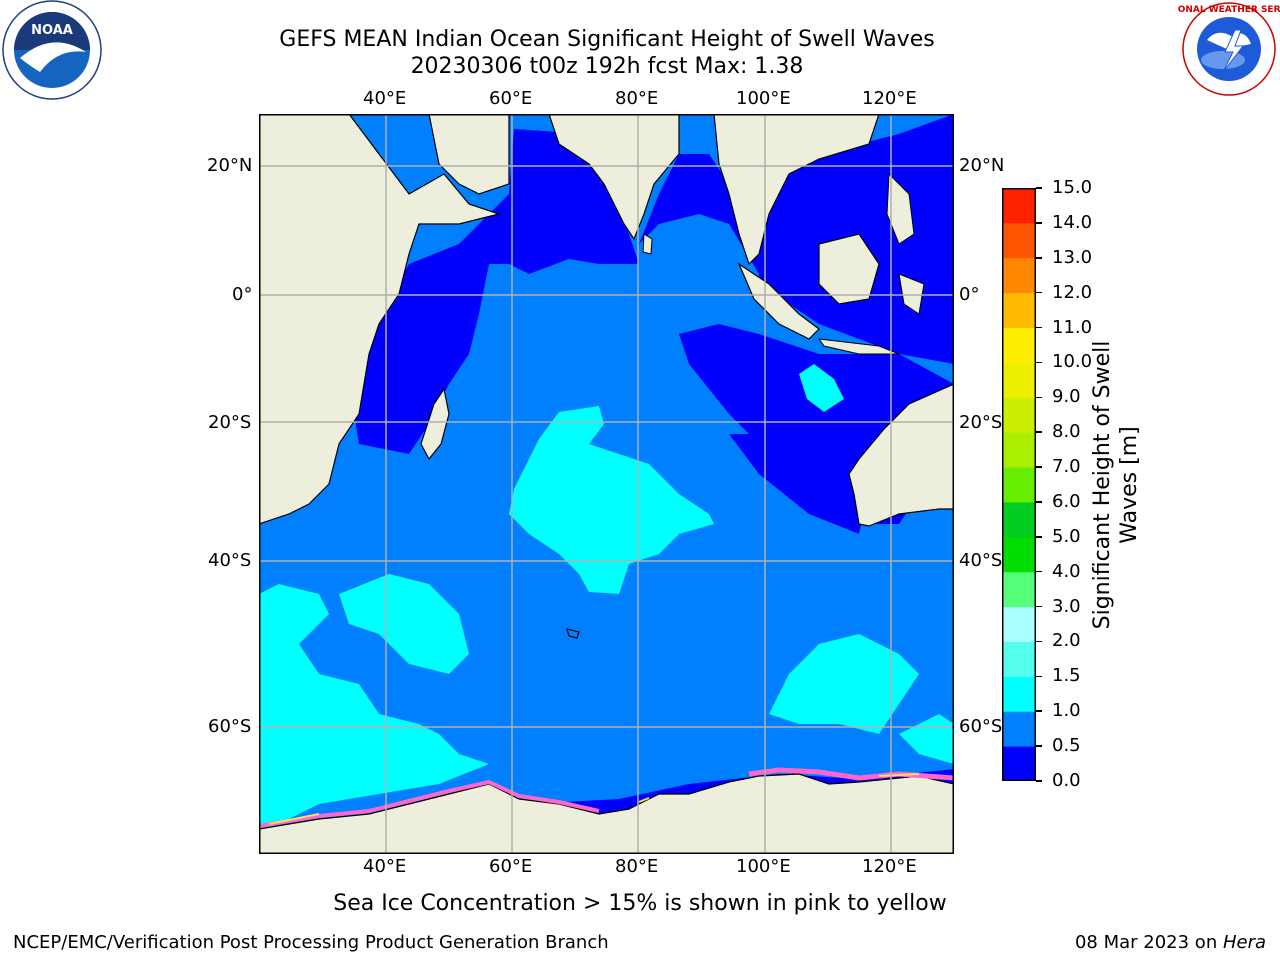 The height and width of the screenshot is (960, 1280). Describe the element at coordinates (981, 726) in the screenshot. I see `lat-label-right: 60°S` at that location.